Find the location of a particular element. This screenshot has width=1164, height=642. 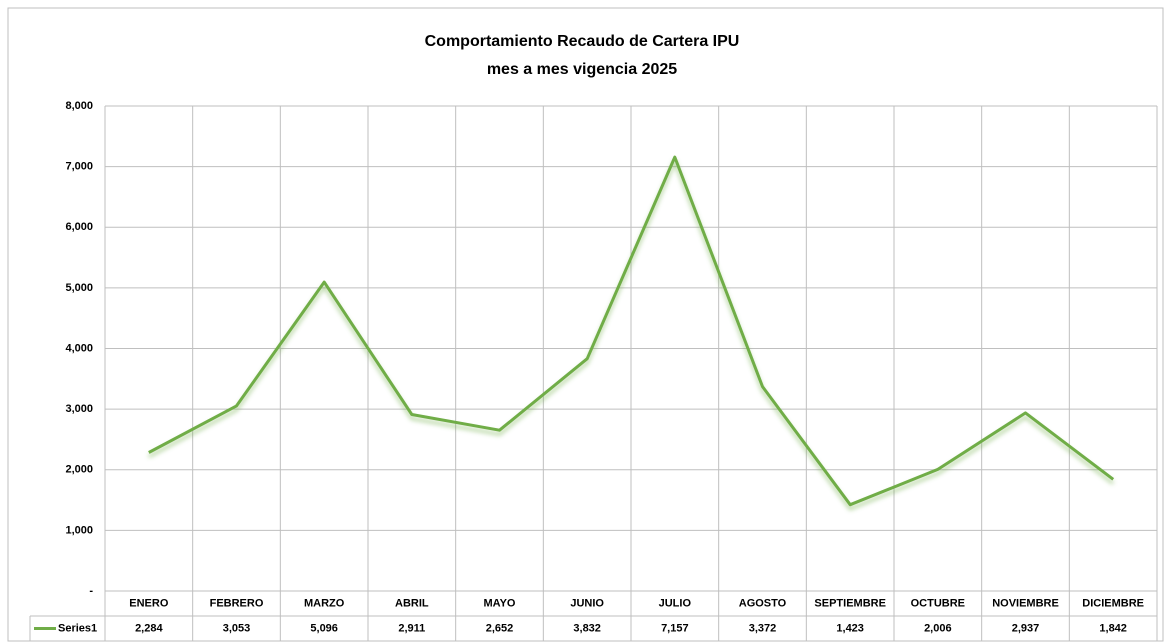

legend-label: Series1 is located at coordinates (77, 628).